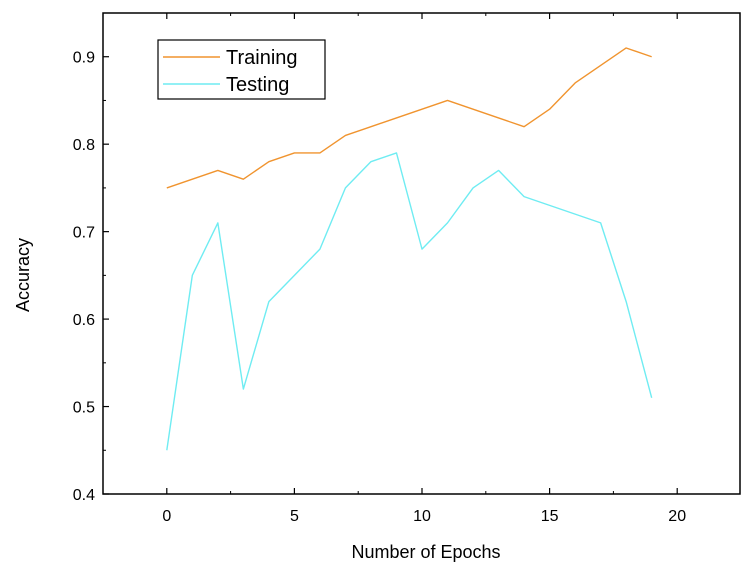 This screenshot has height=572, width=741. What do you see at coordinates (84, 233) in the screenshot?
I see `y-tick-label: 0.7` at bounding box center [84, 233].